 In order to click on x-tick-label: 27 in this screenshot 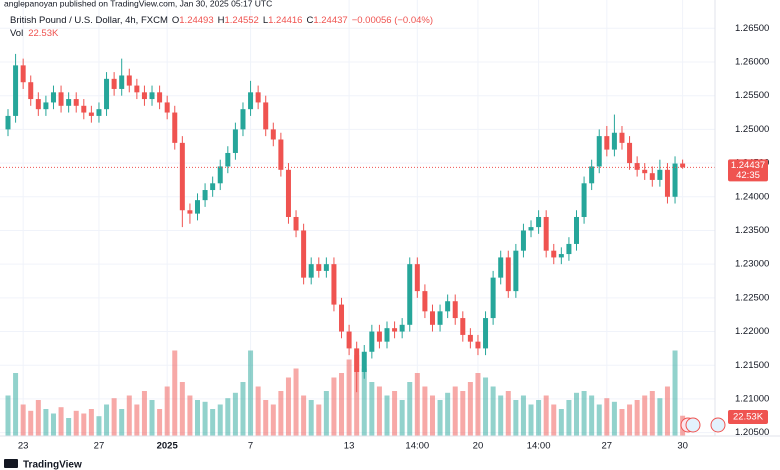, I will do `click(99, 446)`.